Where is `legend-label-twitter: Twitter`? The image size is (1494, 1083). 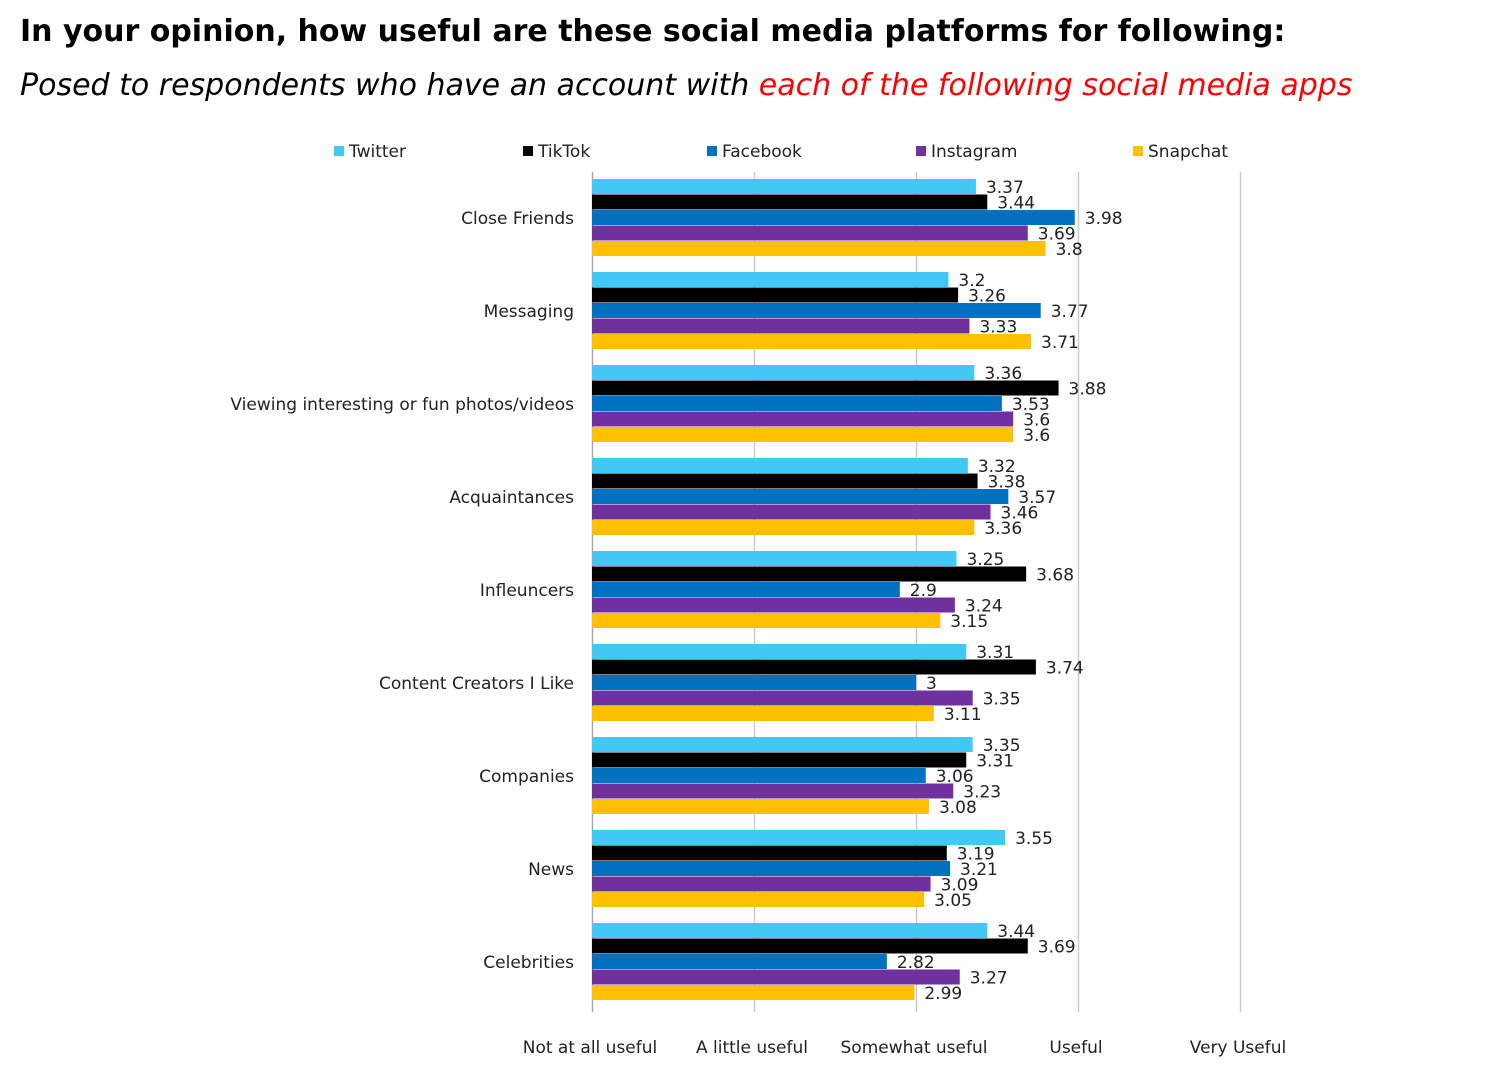 legend-label-twitter: Twitter is located at coordinates (377, 152).